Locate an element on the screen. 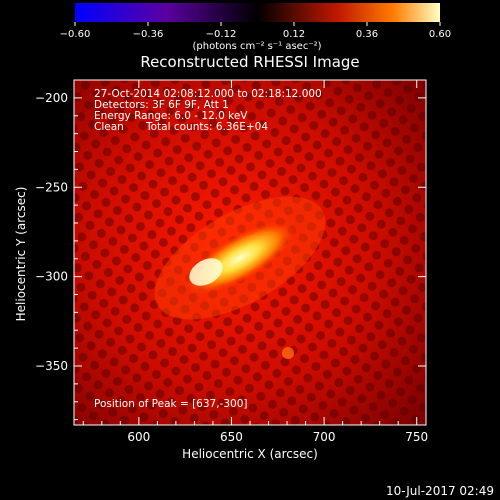  colorbar-ticks: −0.60 −0.36 −0.12 0.12 0.36 0.60 is located at coordinates (255, 31).